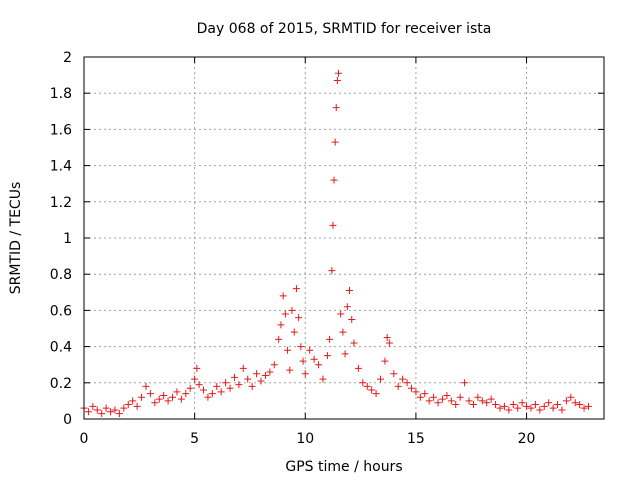 The height and width of the screenshot is (480, 640). What do you see at coordinates (343, 467) in the screenshot?
I see `x-axis-label: GPS time / hours` at bounding box center [343, 467].